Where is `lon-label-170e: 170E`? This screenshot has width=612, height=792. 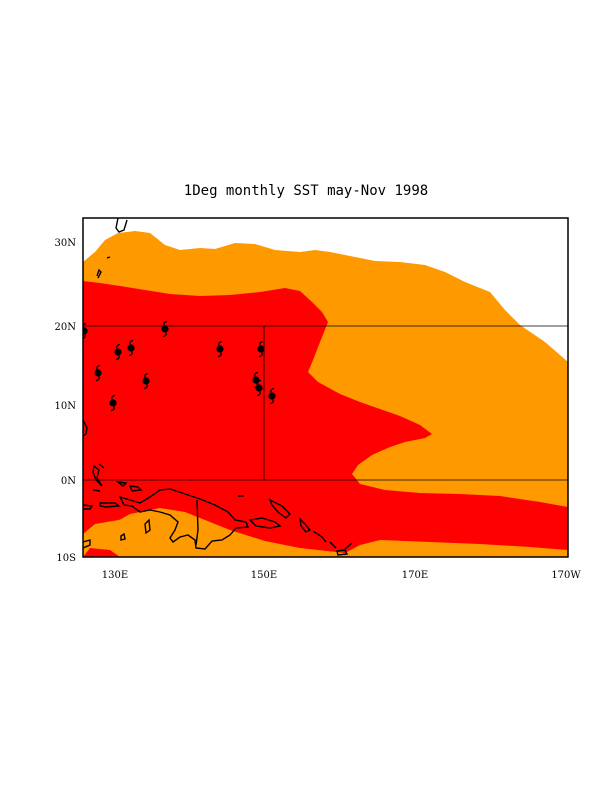 lon-label-170e: 170E is located at coordinates (415, 575).